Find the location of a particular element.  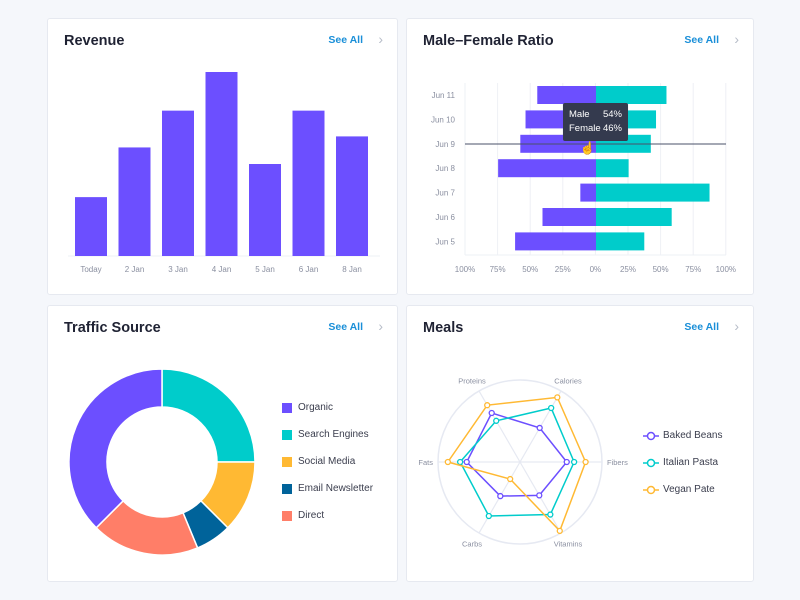

revenue-x-tick: 5 Jan is located at coordinates (265, 269).